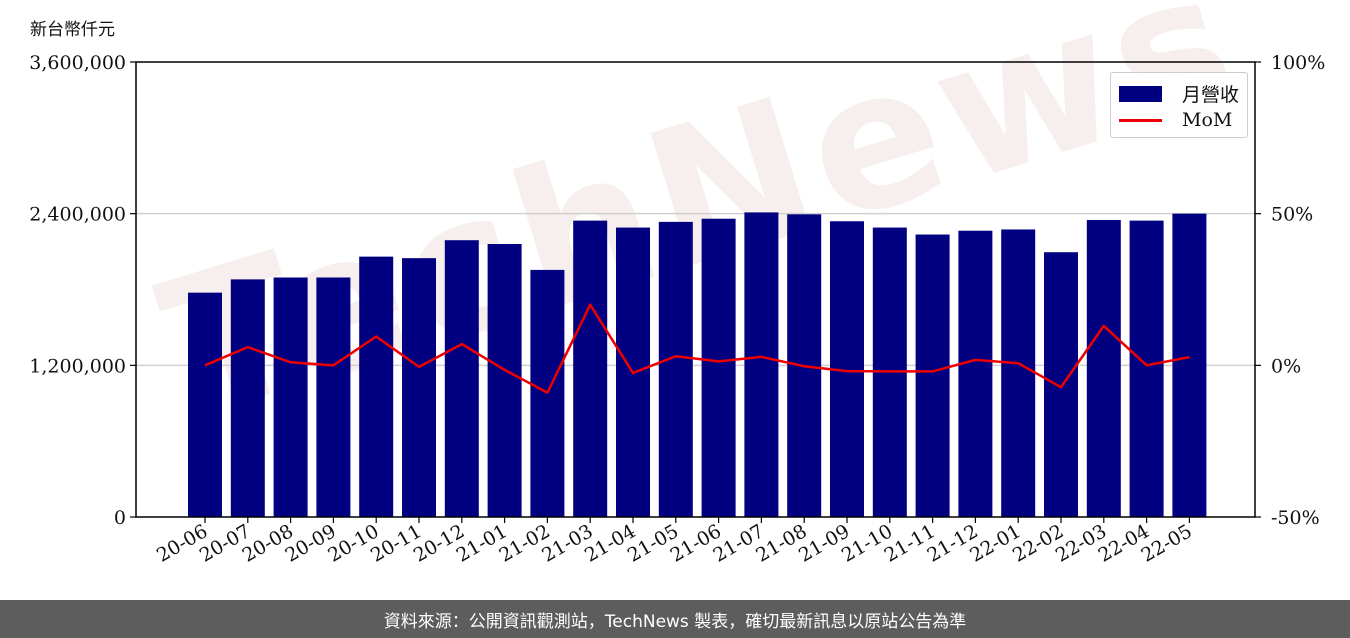 Image resolution: width=1350 pixels, height=638 pixels. I want to click on y-left-tick-label: 3,600,000, so click(77, 63).